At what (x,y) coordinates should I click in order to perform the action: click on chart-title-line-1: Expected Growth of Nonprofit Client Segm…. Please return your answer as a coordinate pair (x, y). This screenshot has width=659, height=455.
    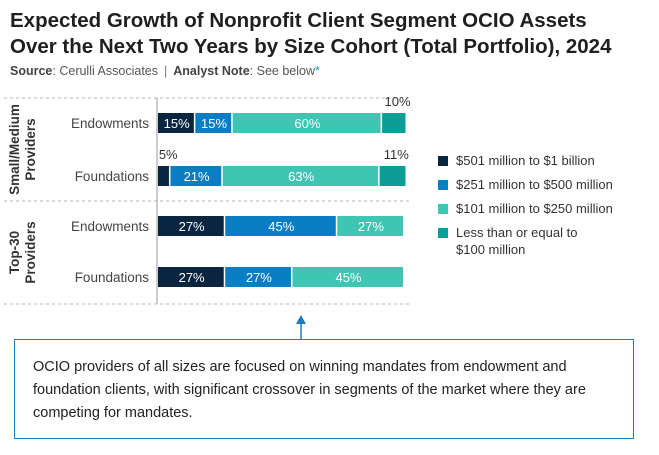
    Looking at the image, I should click on (298, 20).